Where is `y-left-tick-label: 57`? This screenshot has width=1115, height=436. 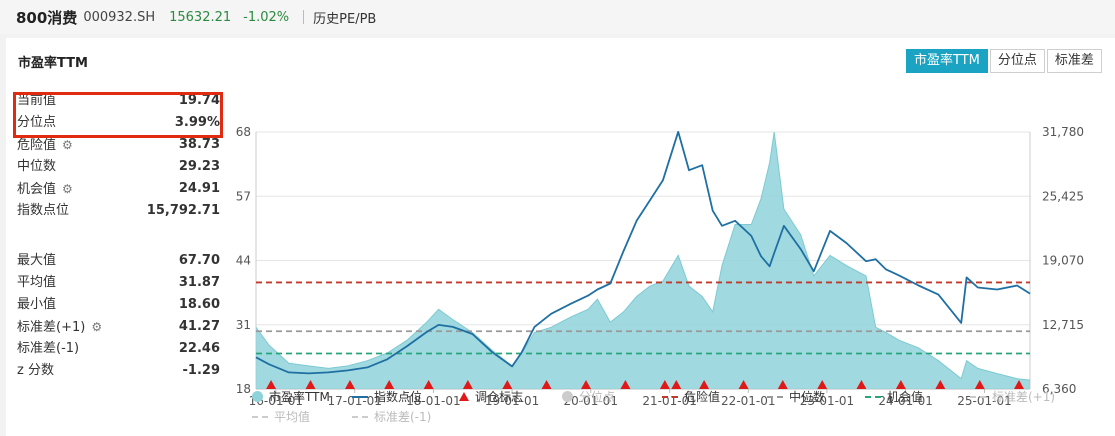 y-left-tick-label: 57 is located at coordinates (243, 196).